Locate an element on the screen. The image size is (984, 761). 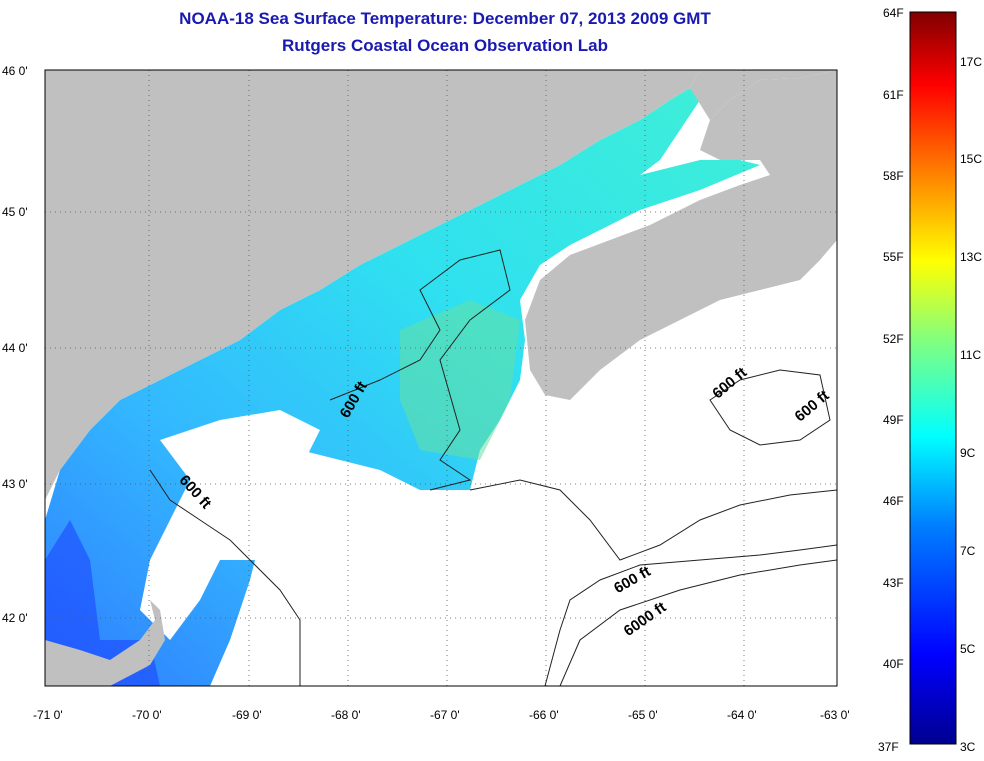
colorbar-c-label: 13C is located at coordinates (971, 257).